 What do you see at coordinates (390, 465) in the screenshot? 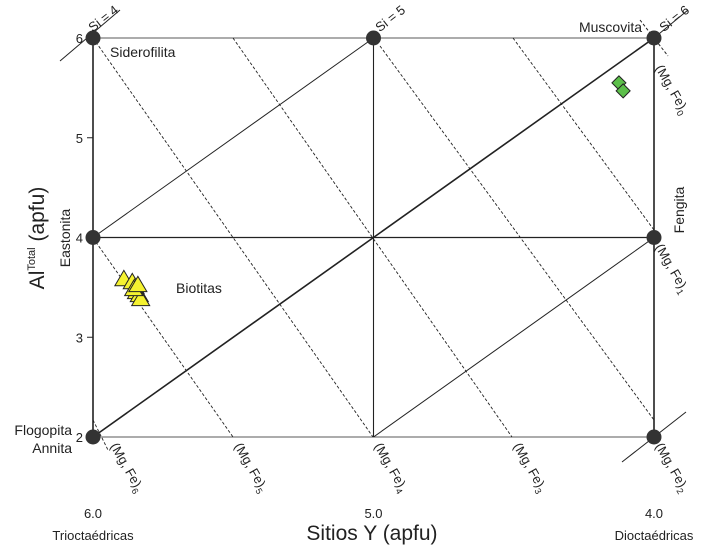
I see `label-mgfe4-base: (Mg, Fe)` at bounding box center [390, 465].